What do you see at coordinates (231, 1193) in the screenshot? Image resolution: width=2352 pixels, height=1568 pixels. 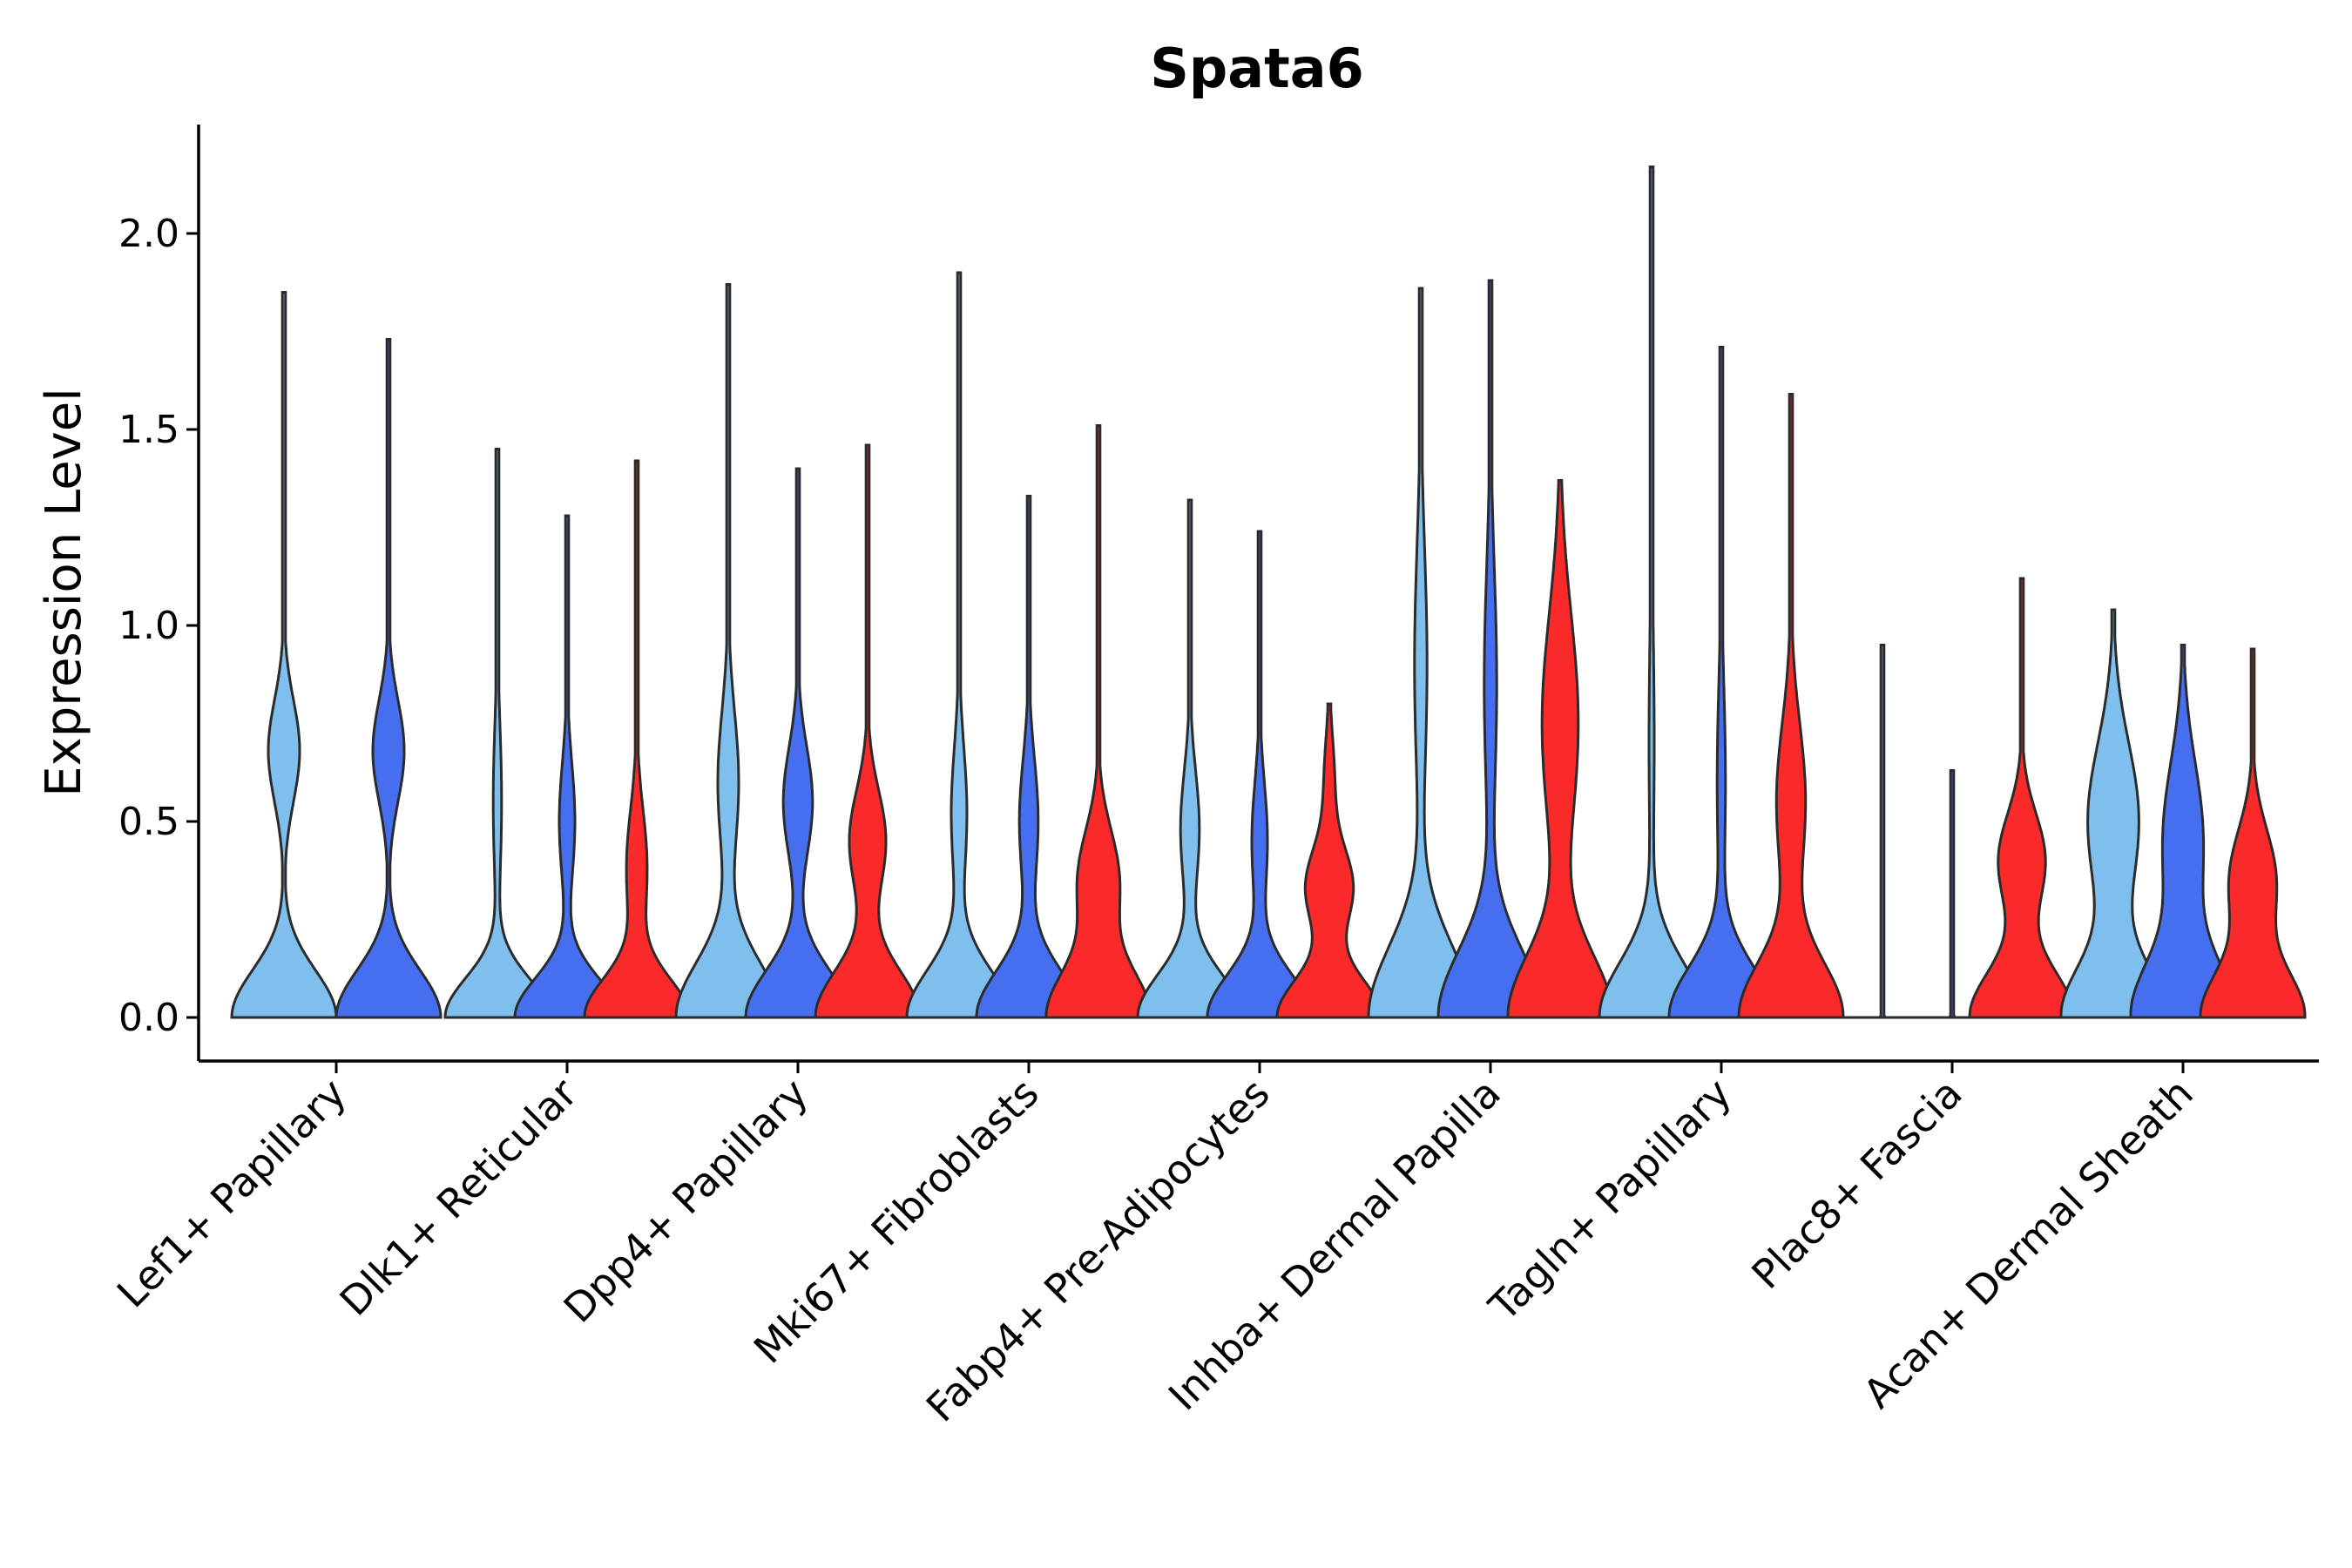 I see `x-tick-label: Lef1+ Papillary` at bounding box center [231, 1193].